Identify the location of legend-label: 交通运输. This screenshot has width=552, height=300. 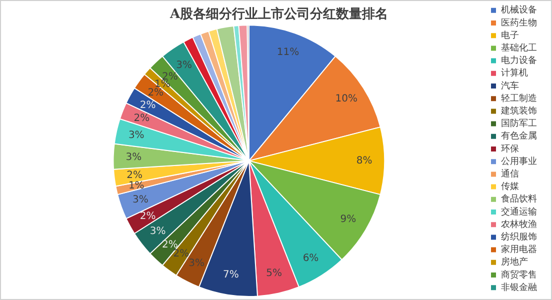
(519, 212).